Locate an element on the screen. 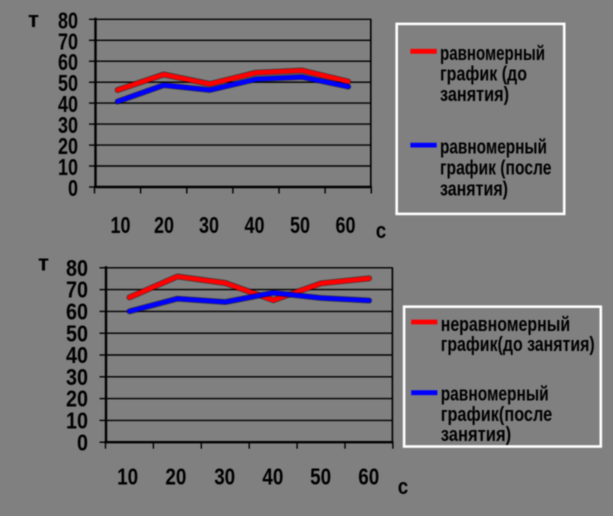  svg-text: график(после is located at coordinates (497, 415).